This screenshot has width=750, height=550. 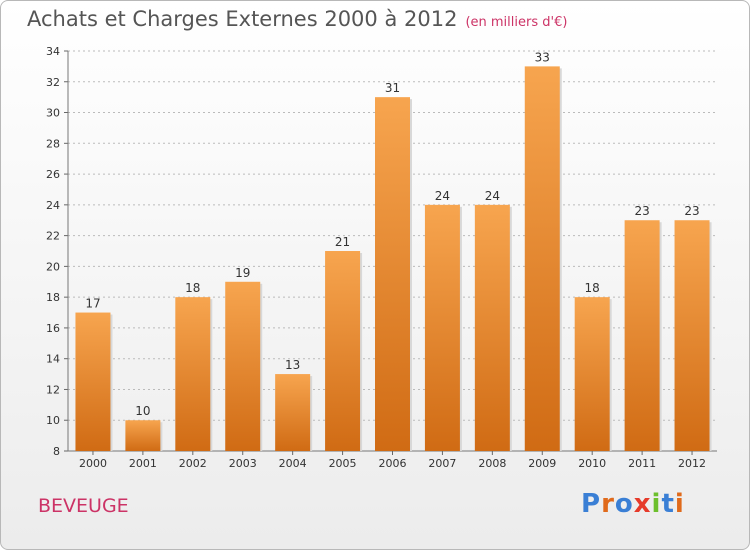 I want to click on data-label: 33, so click(x=542, y=57).